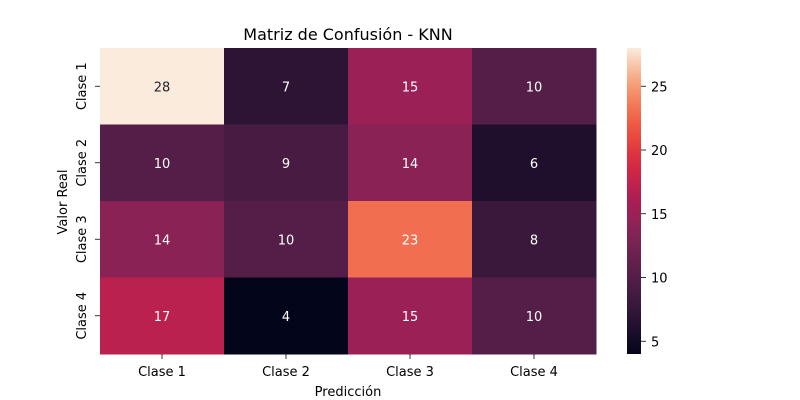 The width and height of the screenshot is (800, 400). Describe the element at coordinates (534, 372) in the screenshot. I see `x-tick-label: Clase 4` at that location.